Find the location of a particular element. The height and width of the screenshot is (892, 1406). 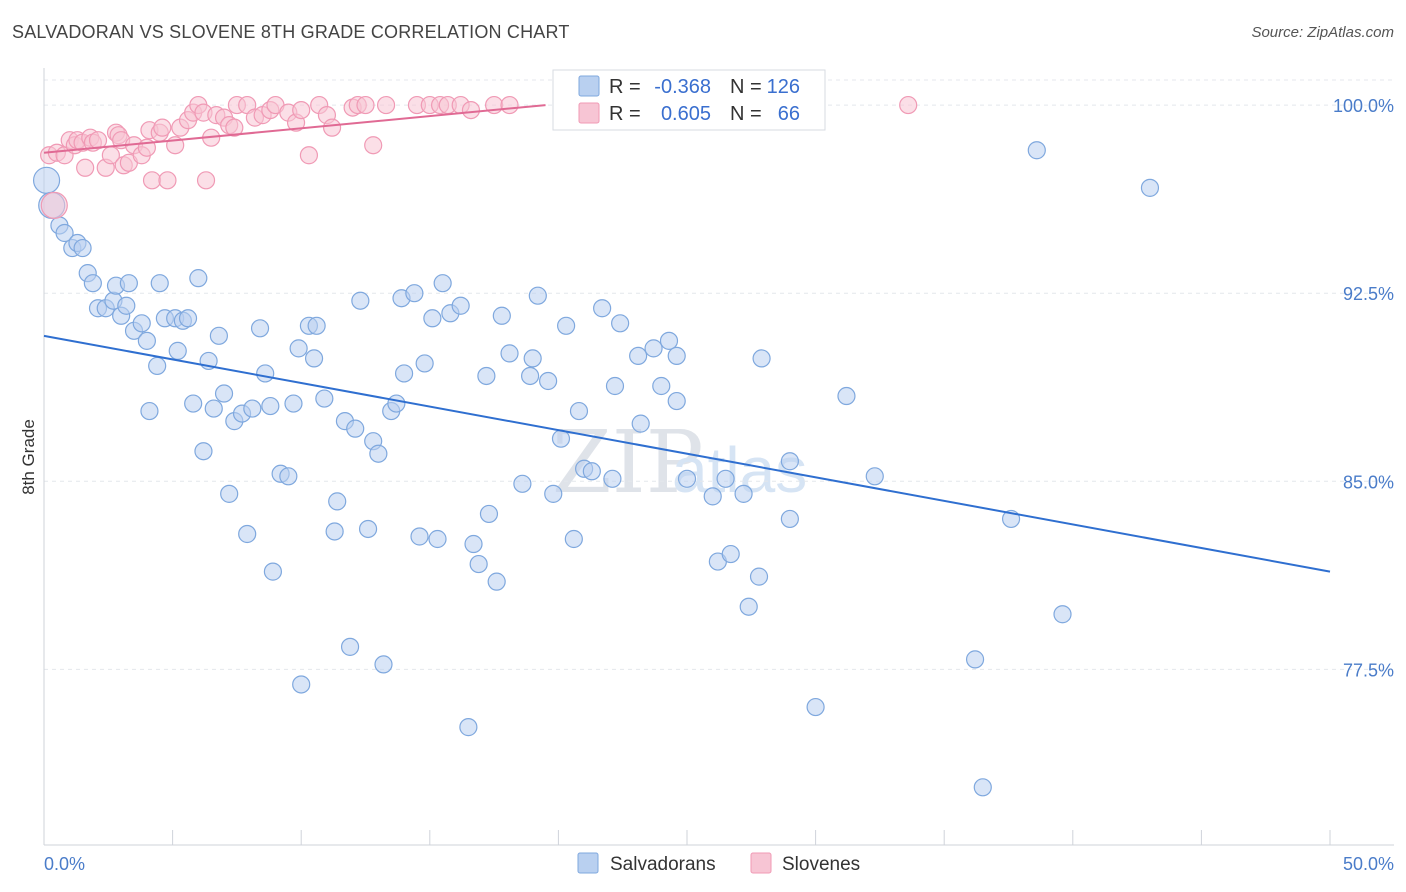

legend-r-label-slovenes: R = is located at coordinates (625, 114).